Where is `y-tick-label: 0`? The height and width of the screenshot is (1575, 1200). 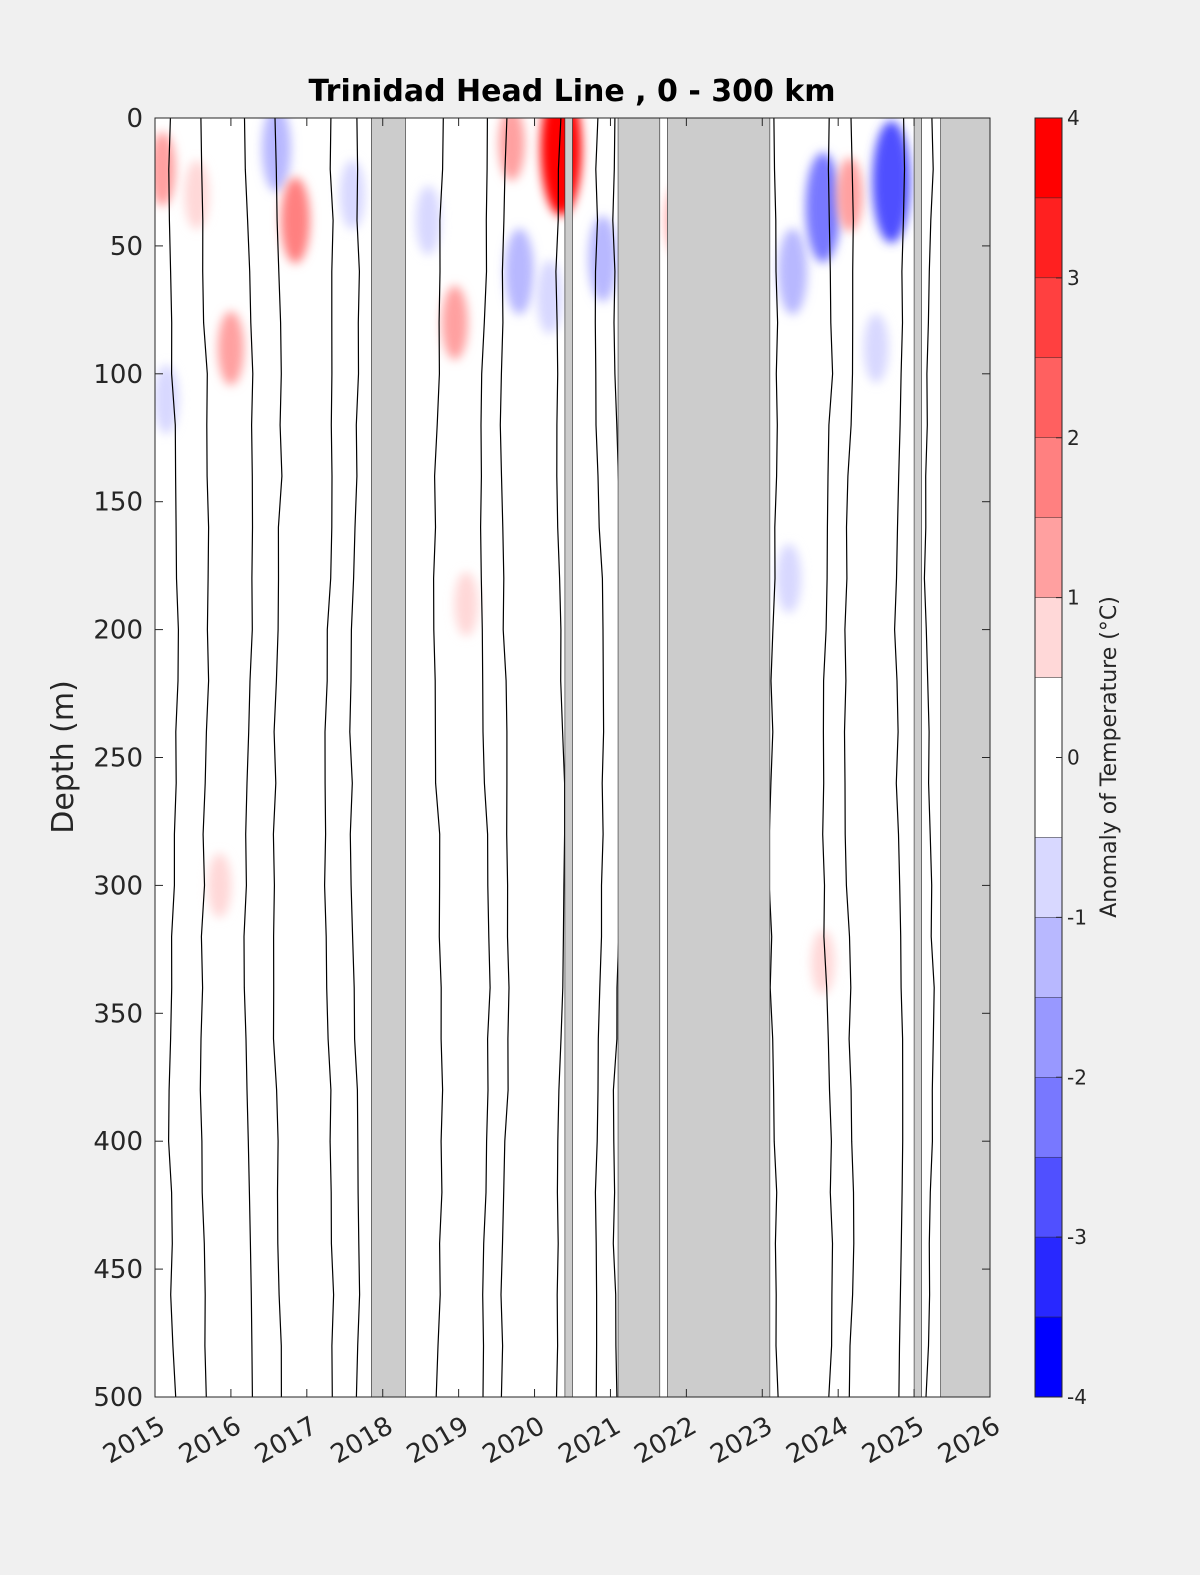
y-tick-label: 0 is located at coordinates (134, 119).